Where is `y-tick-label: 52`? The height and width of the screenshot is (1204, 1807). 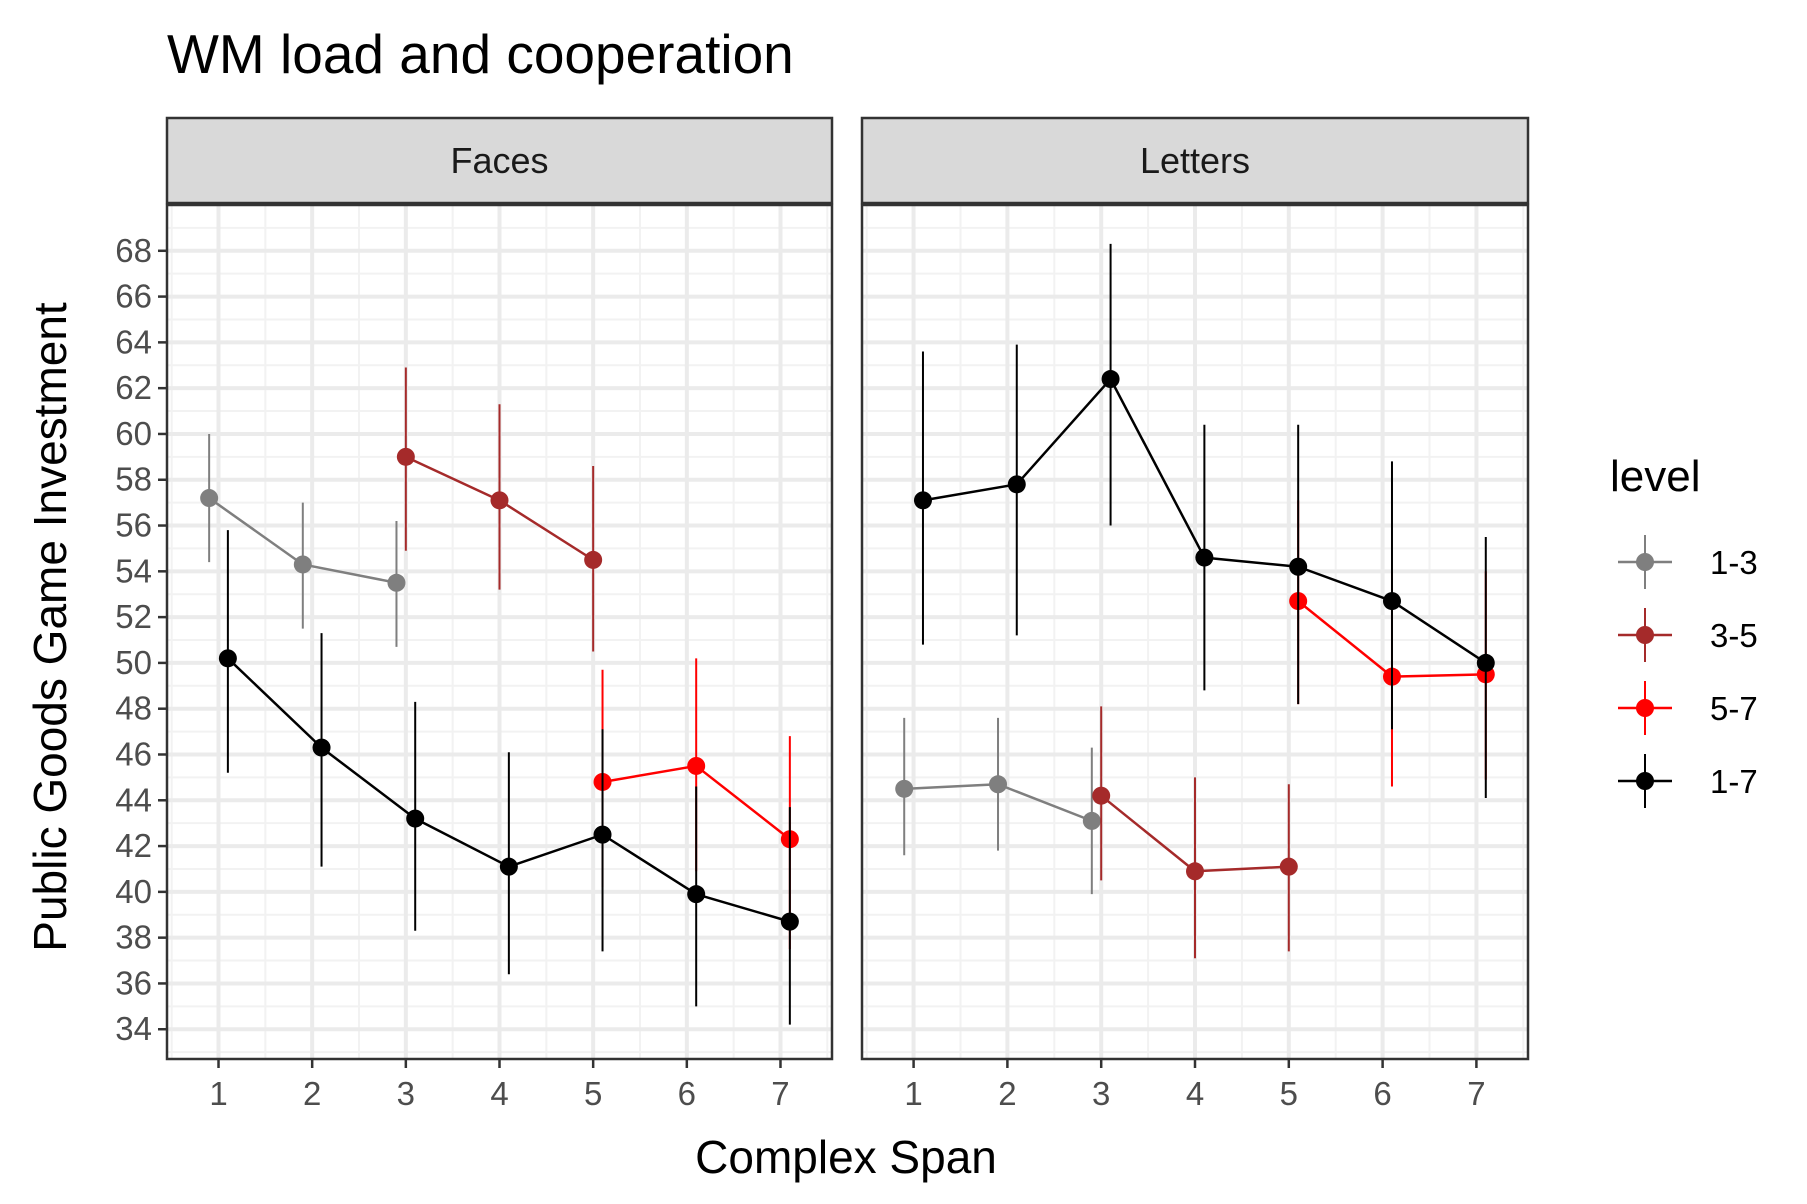
y-tick-label: 52 is located at coordinates (133, 616).